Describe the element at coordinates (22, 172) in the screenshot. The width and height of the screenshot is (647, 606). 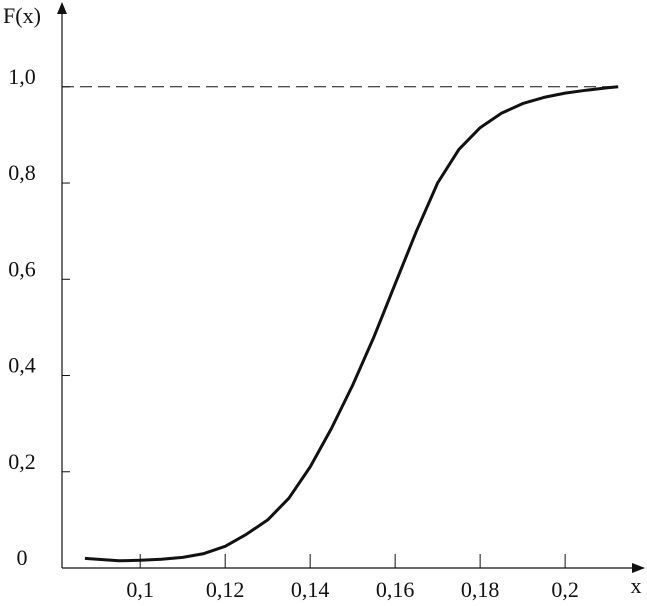
I see `y-tick-label: 0,8` at that location.